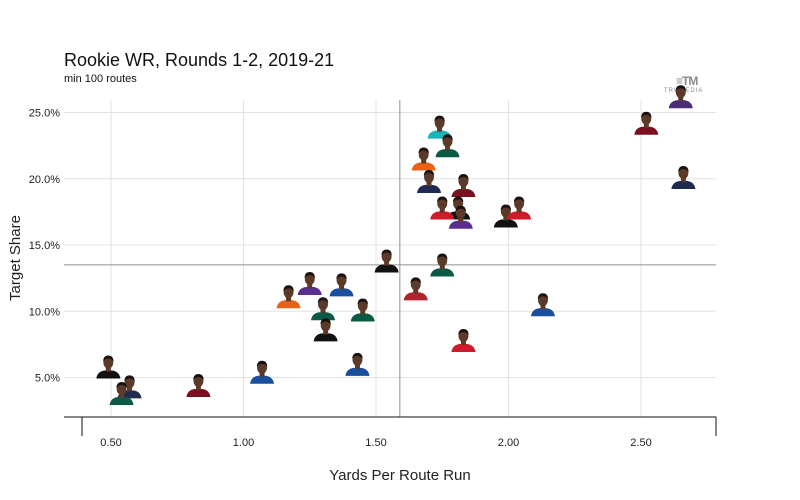 The height and width of the screenshot is (500, 800). I want to click on y-axis-label: Target Share, so click(15, 258).